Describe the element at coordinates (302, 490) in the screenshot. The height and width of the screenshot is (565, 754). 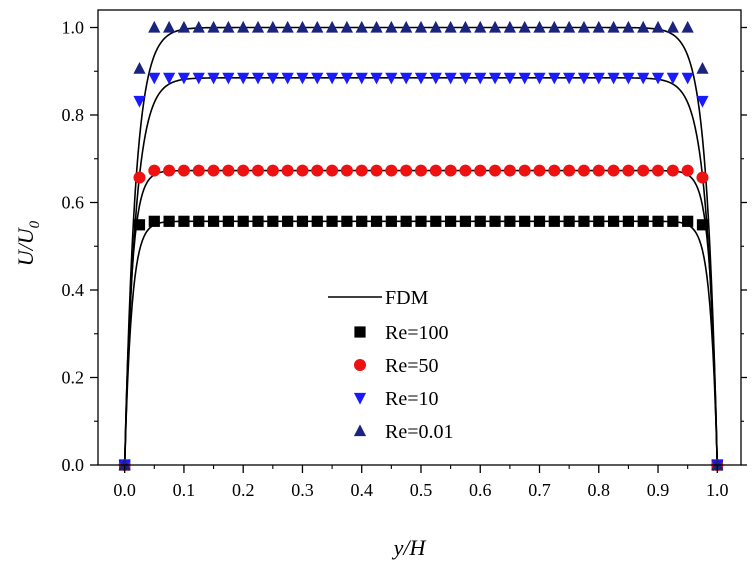
I see `x-tick-label: 0.3` at that location.